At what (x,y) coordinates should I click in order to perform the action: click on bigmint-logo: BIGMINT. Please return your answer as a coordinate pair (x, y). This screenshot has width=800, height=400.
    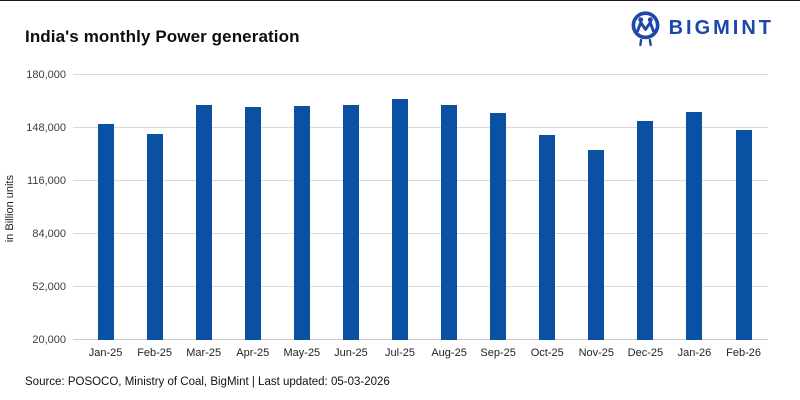
    Looking at the image, I should click on (701, 28).